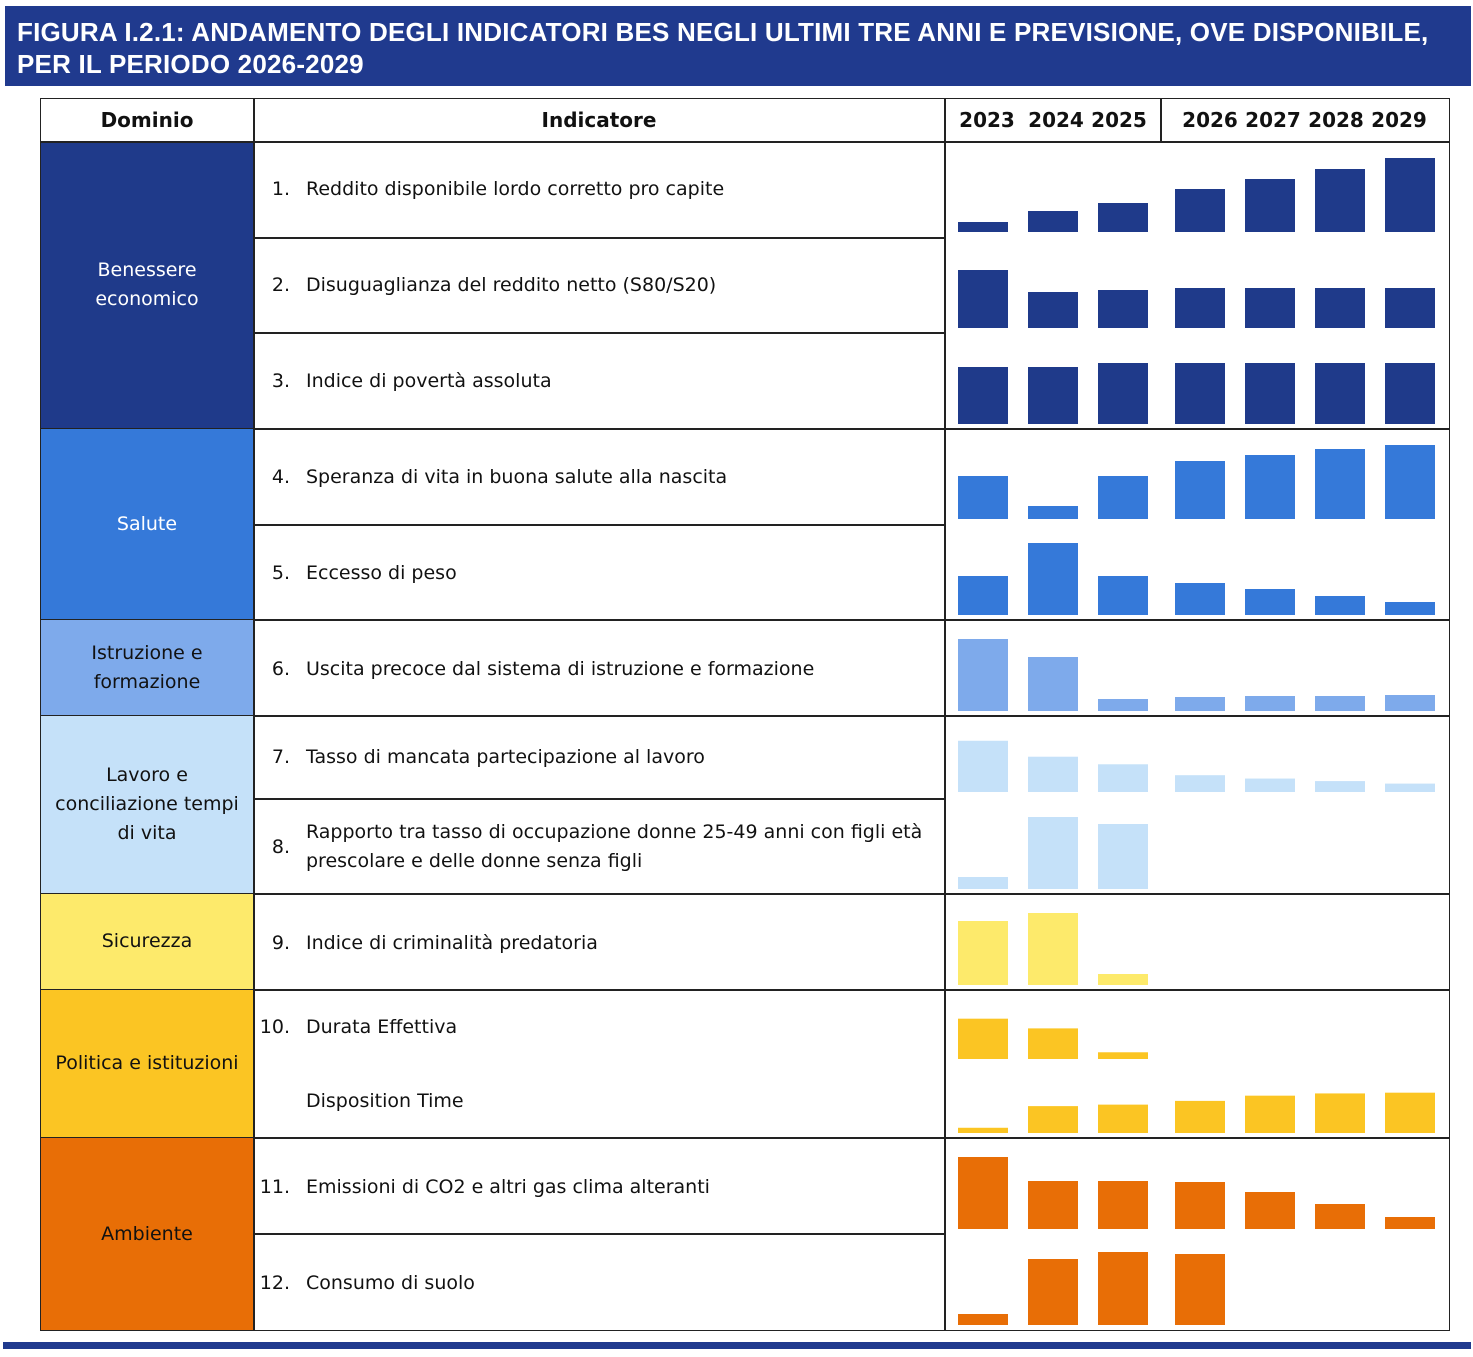  Describe the element at coordinates (1270, 602) in the screenshot. I see `bar-indicator-5-2027` at that location.